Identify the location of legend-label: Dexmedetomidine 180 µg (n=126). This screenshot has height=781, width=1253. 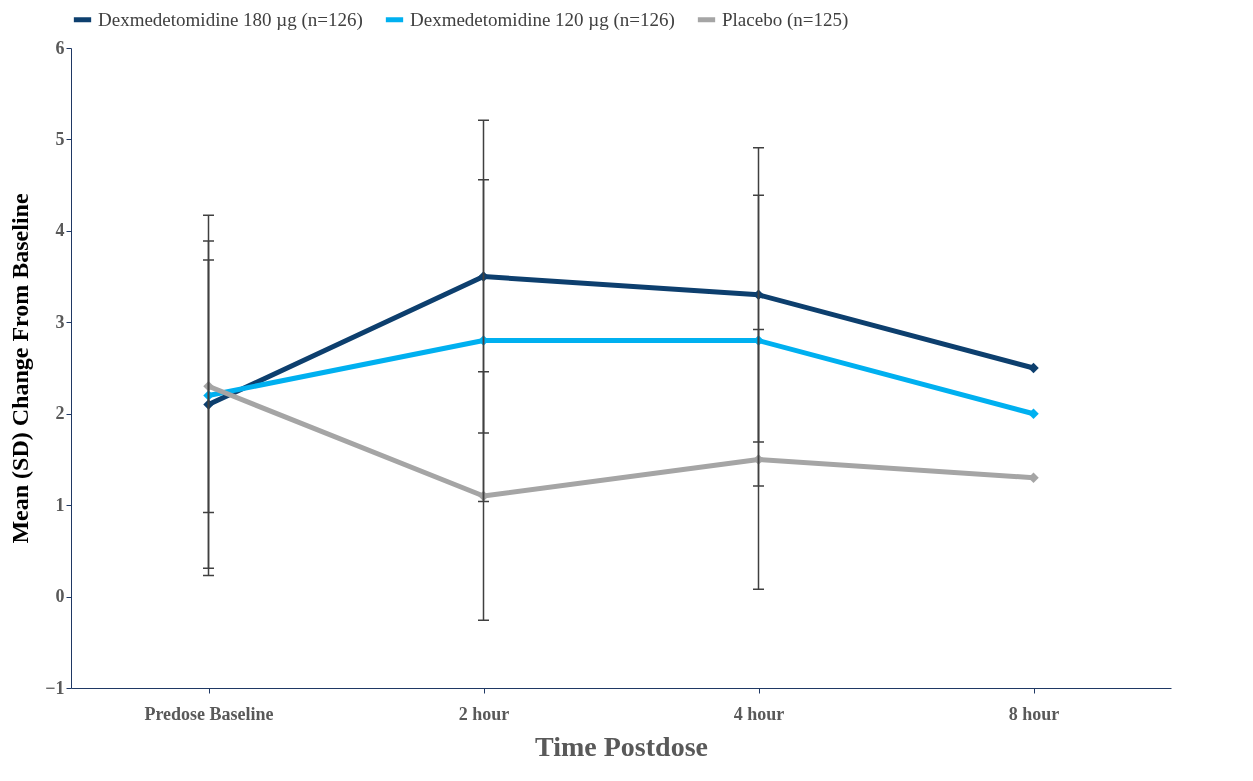
(230, 19).